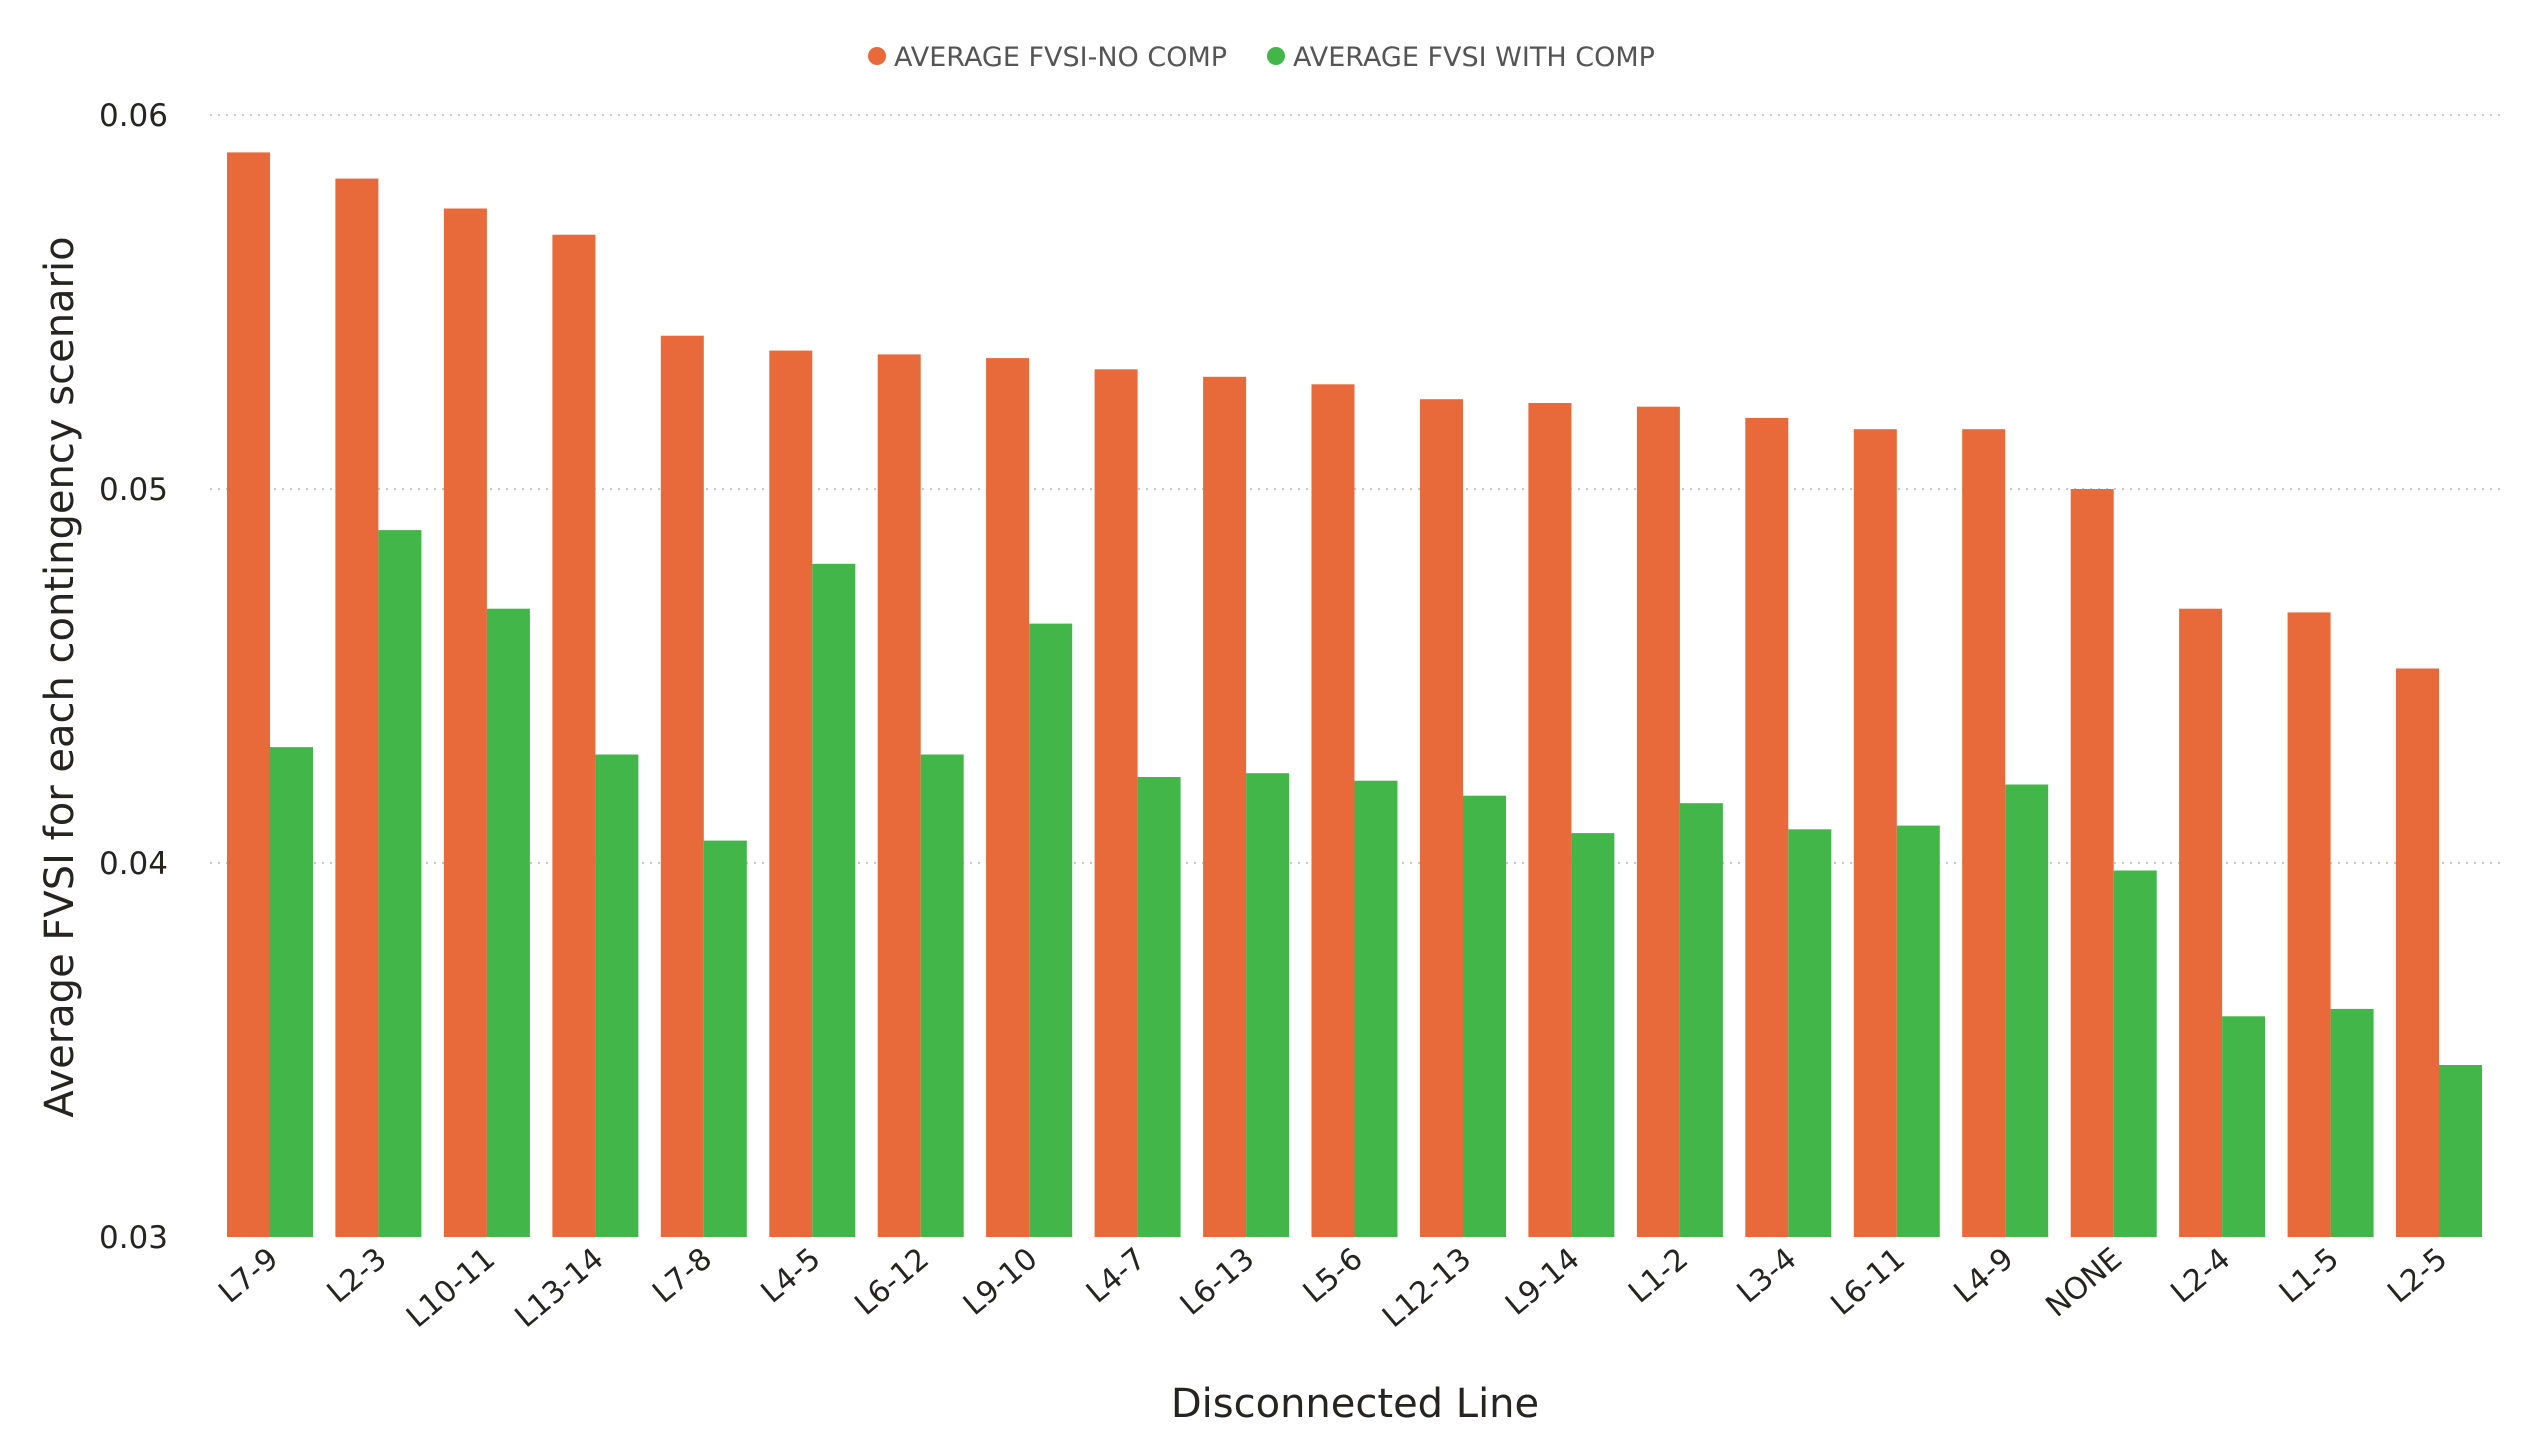  I want to click on x-category-label: L6-11, so click(1867, 1281).